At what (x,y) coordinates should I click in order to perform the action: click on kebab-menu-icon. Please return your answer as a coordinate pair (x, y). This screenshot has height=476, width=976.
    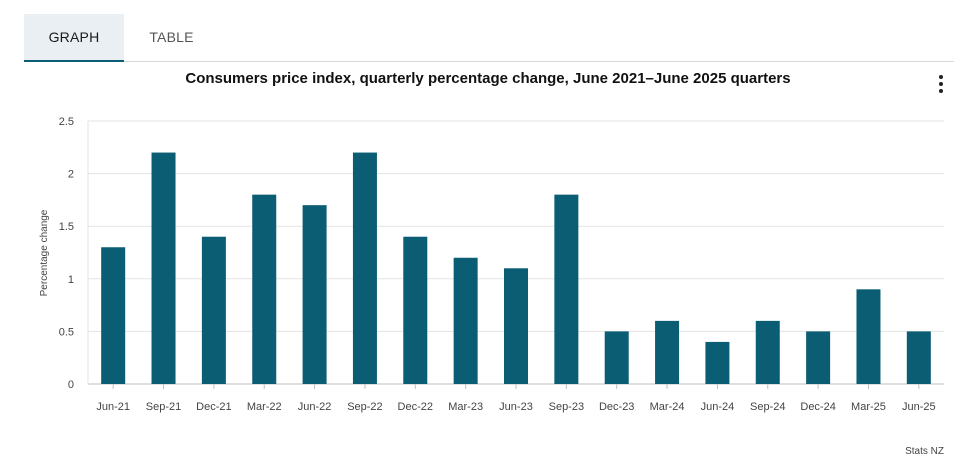
    Looking at the image, I should click on (941, 84).